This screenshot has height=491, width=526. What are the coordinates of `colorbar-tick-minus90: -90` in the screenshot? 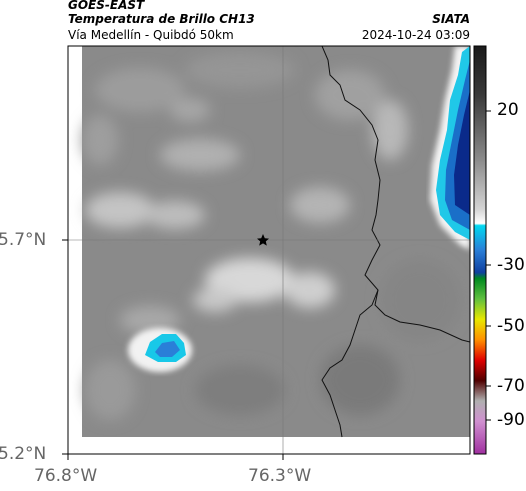 It's located at (511, 420).